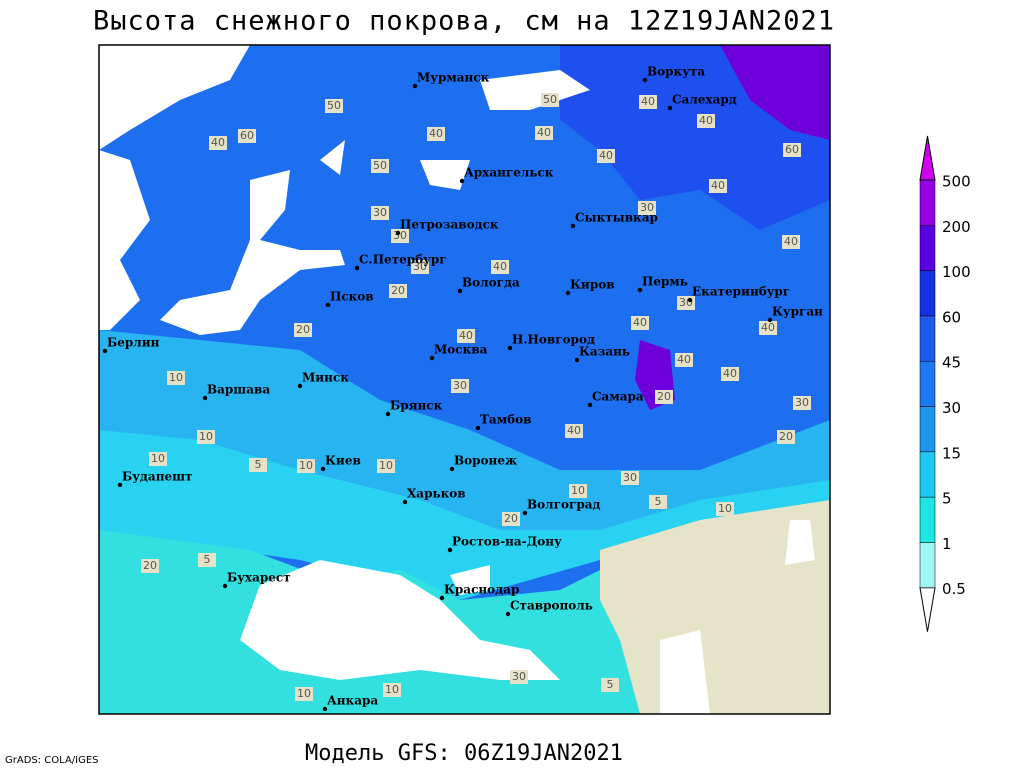 The image size is (1024, 768). Describe the element at coordinates (797, 312) in the screenshot. I see `city-label: Курган` at that location.